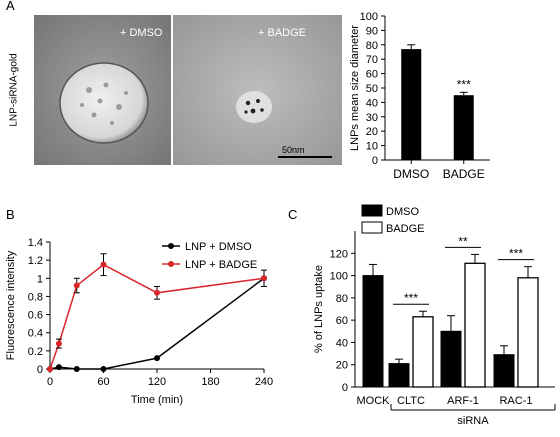 The height and width of the screenshot is (437, 560). What do you see at coordinates (35, 243) in the screenshot?
I see `chart-b-y-tick-label: 1.4` at bounding box center [35, 243].